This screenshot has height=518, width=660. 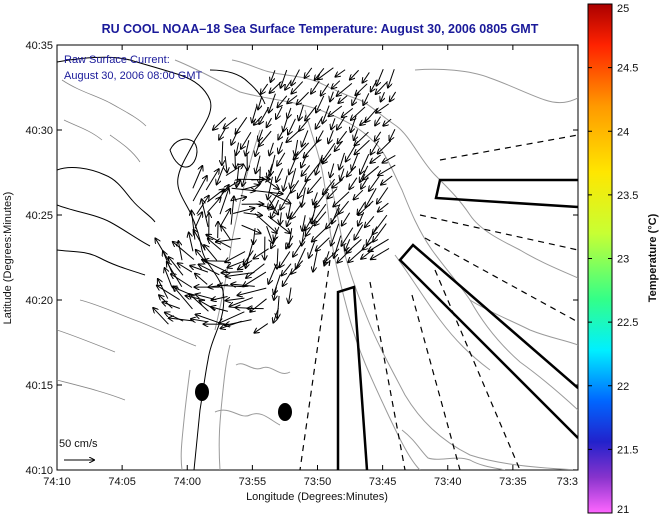 I want to click on colorbar-ticks: 25 24.5 24 23.5 23 22.5 22 21.5 21, so click(x=613, y=259).